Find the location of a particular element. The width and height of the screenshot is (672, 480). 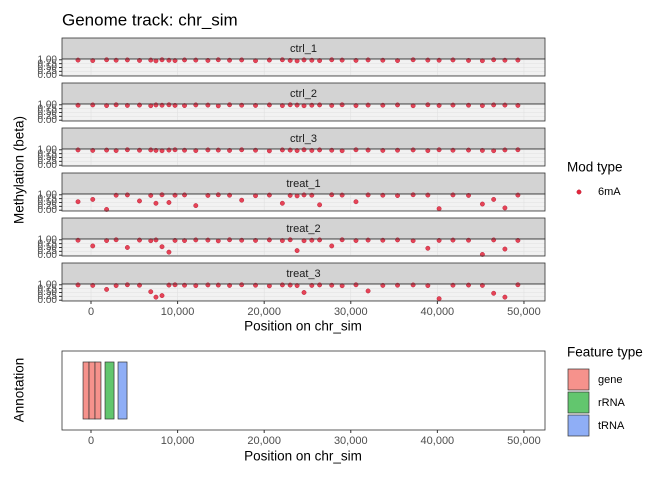

panel is located at coordinates (303, 390).